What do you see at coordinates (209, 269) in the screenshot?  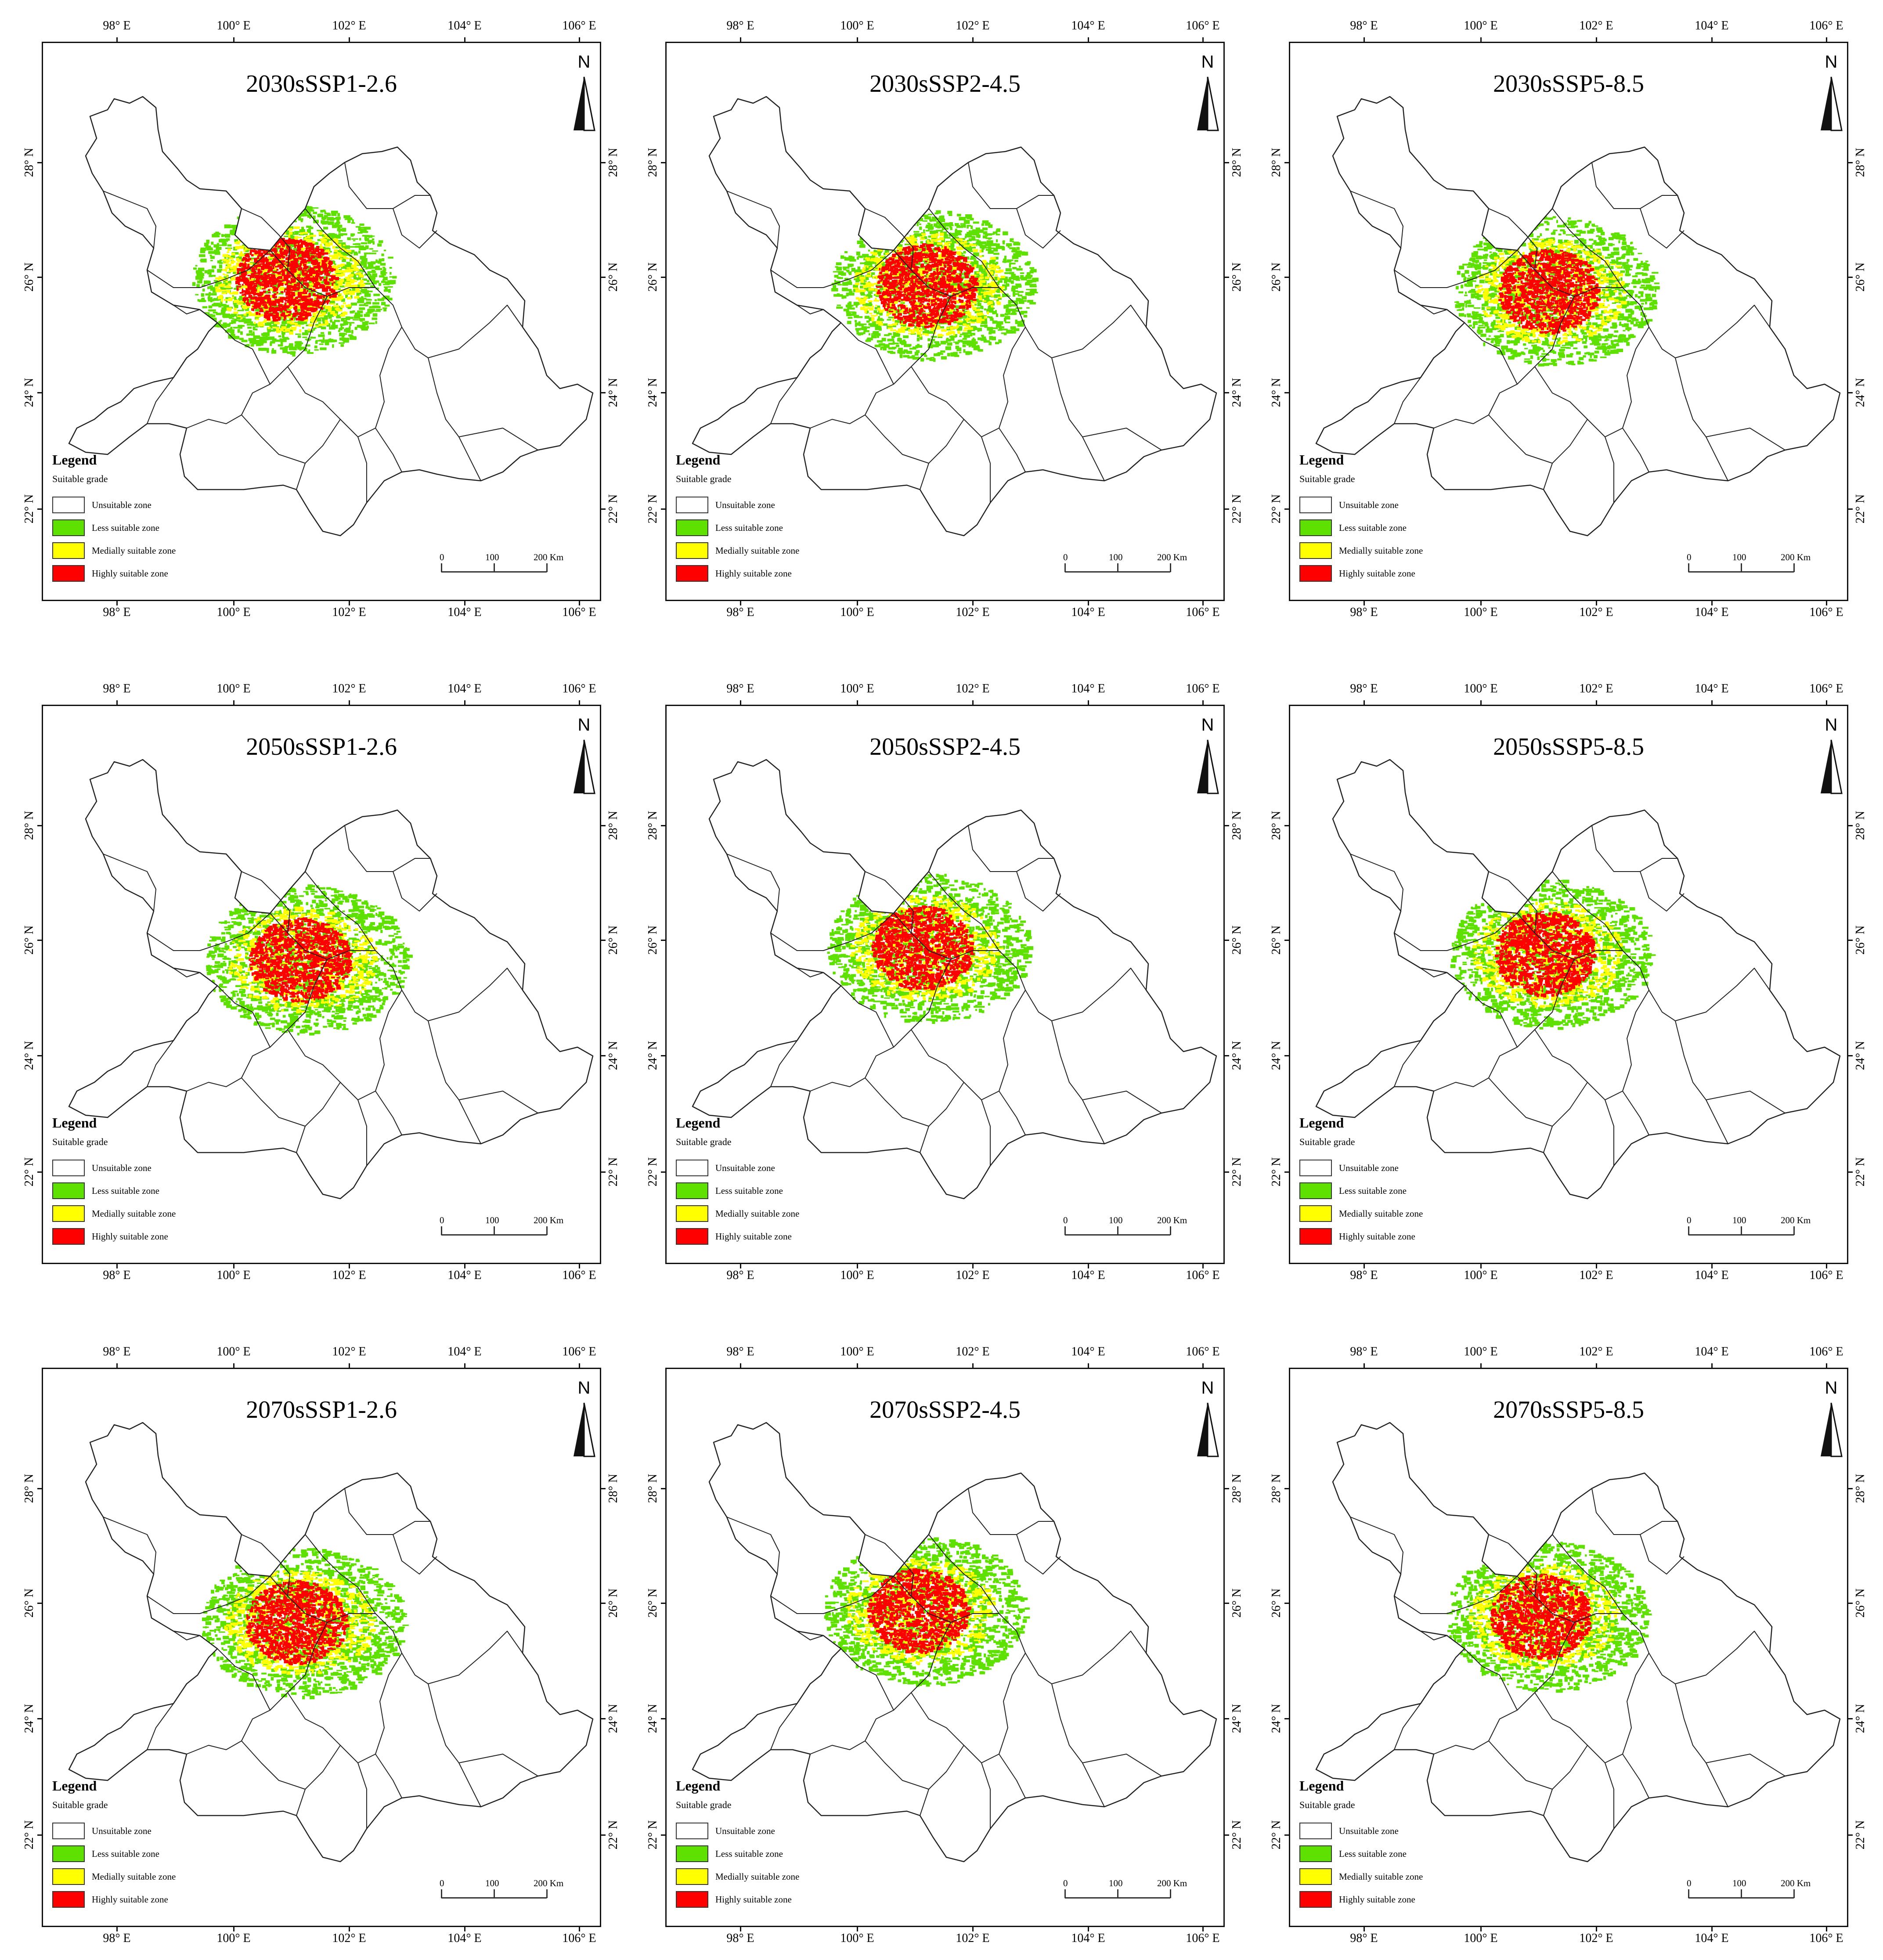 I see `prefecture-boundary` at bounding box center [209, 269].